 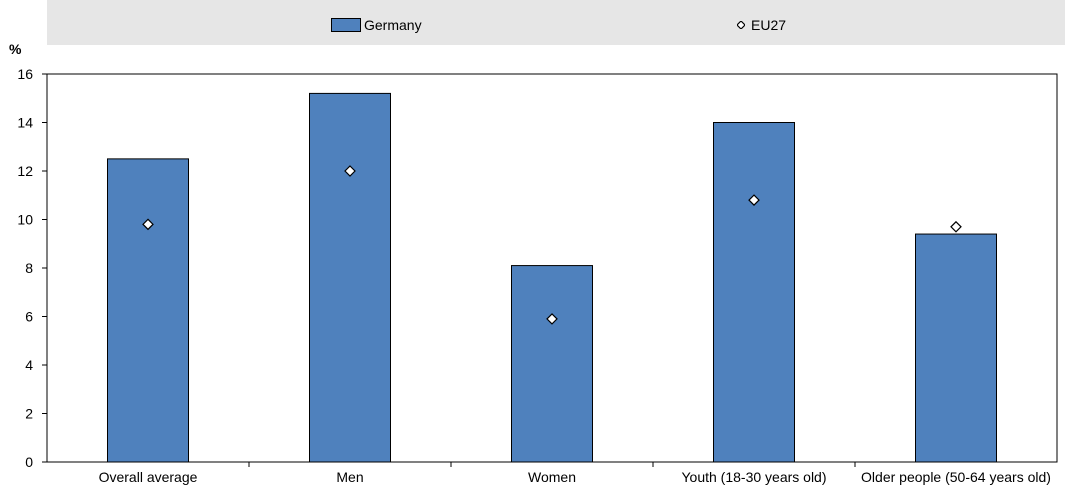 What do you see at coordinates (29, 414) in the screenshot?
I see `y-tick-label: 2` at bounding box center [29, 414].